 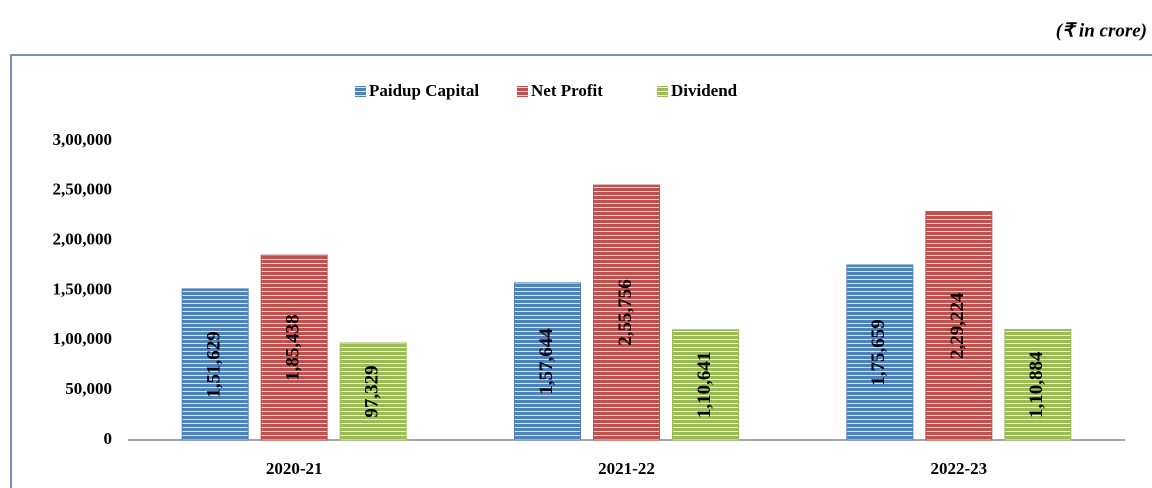 What do you see at coordinates (83, 338) in the screenshot?
I see `y-tick-label: 1,00,000` at bounding box center [83, 338].